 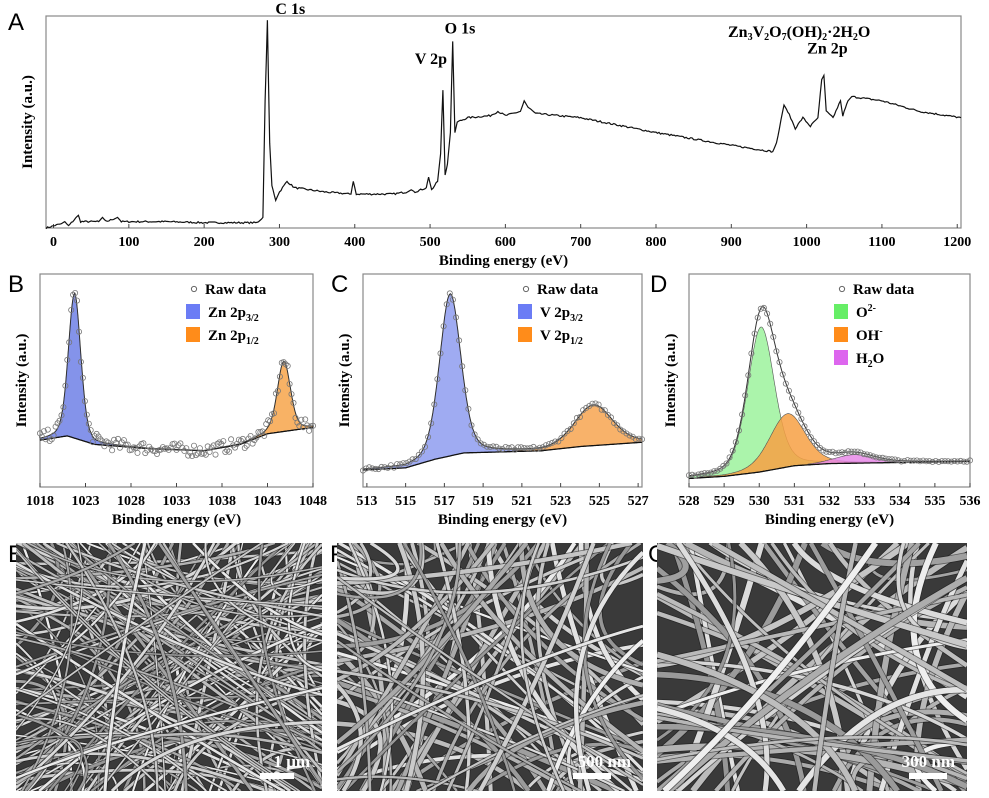 What do you see at coordinates (775, 32) in the screenshot?
I see `formula-part: O` at bounding box center [775, 32].